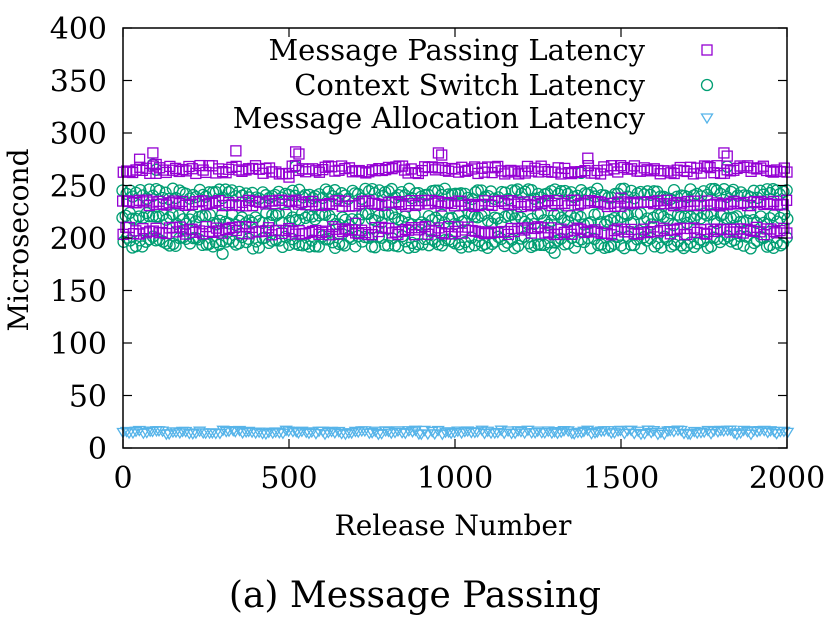  I want to click on y-tick-label: 100, so click(78, 344).